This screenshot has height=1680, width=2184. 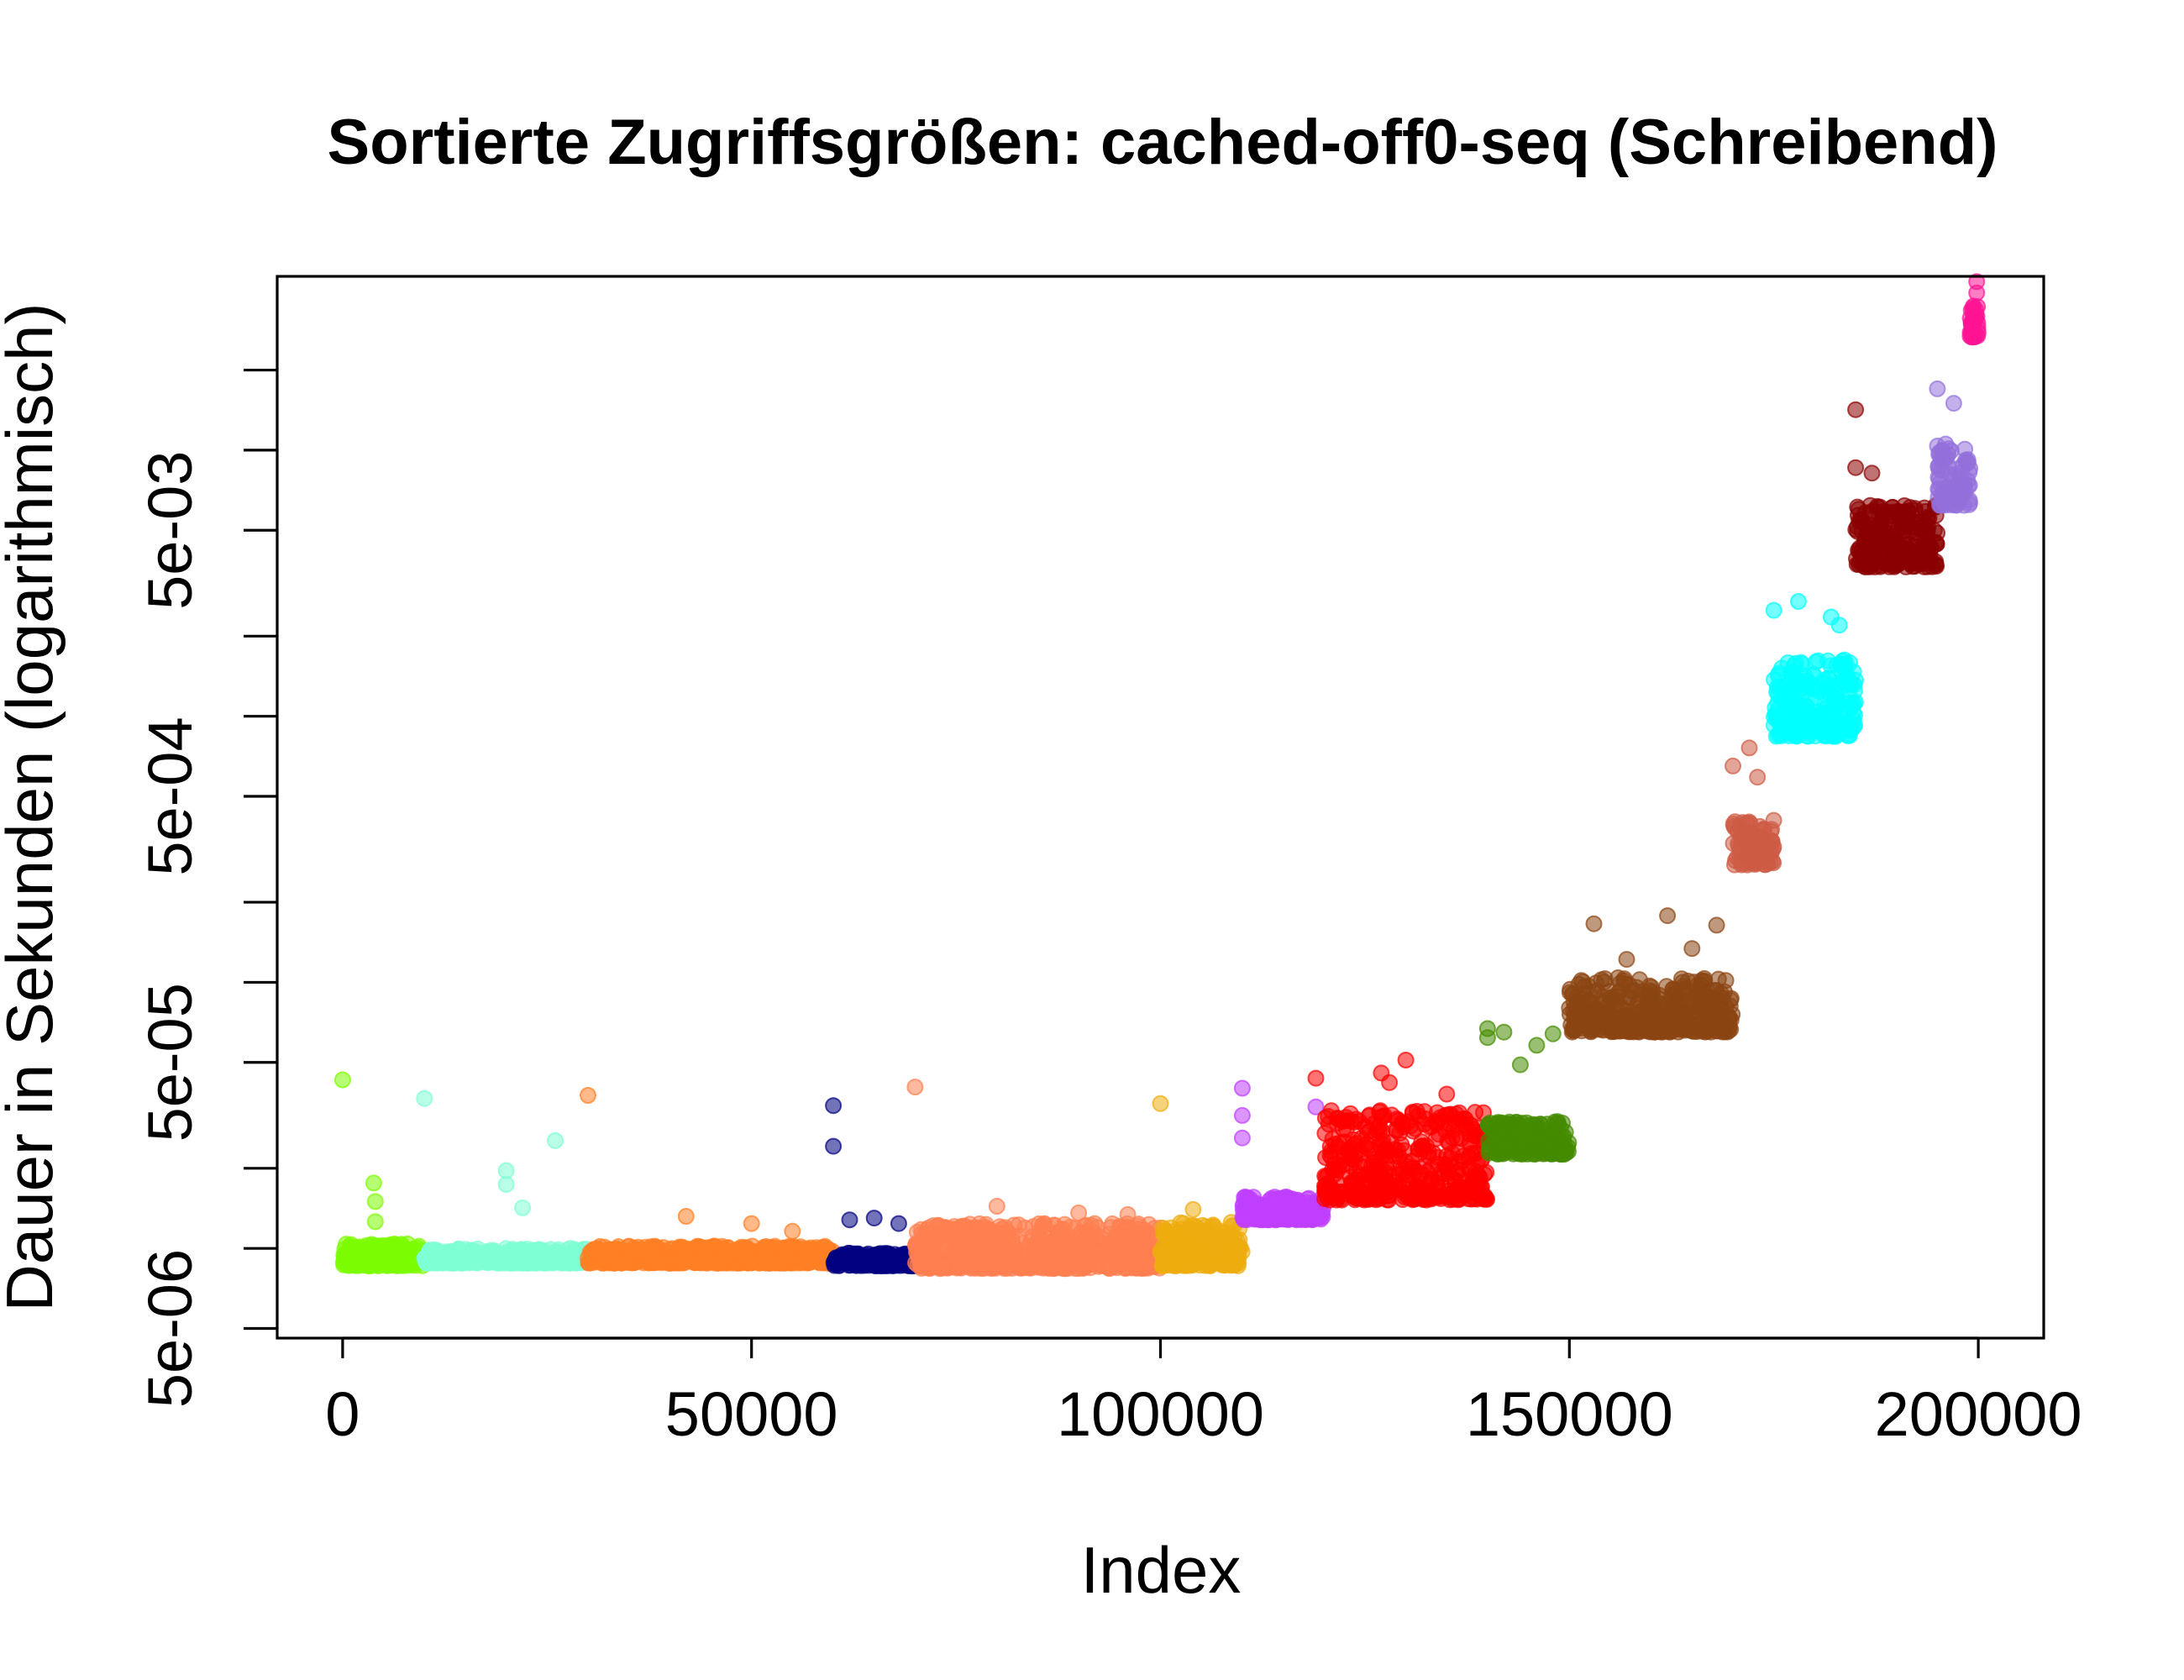 I want to click on x-tick-label: 100000, so click(x=1160, y=1414).